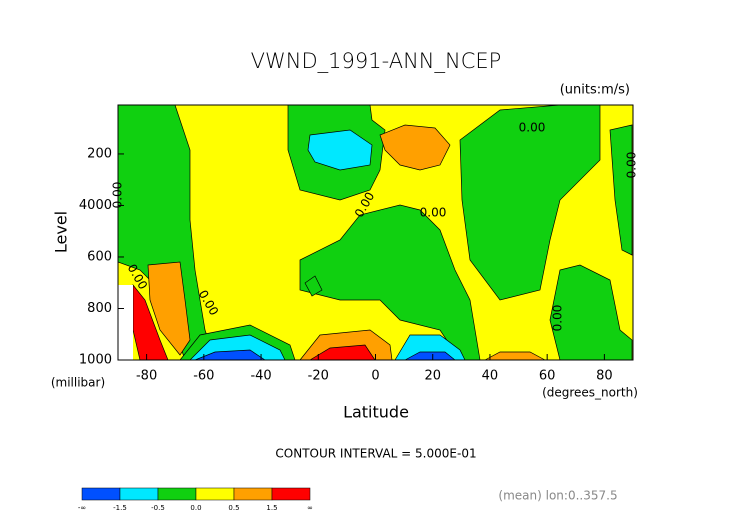 The image size is (752, 532). What do you see at coordinates (595, 90) in the screenshot?
I see `units: (units:m/s)` at bounding box center [595, 90].